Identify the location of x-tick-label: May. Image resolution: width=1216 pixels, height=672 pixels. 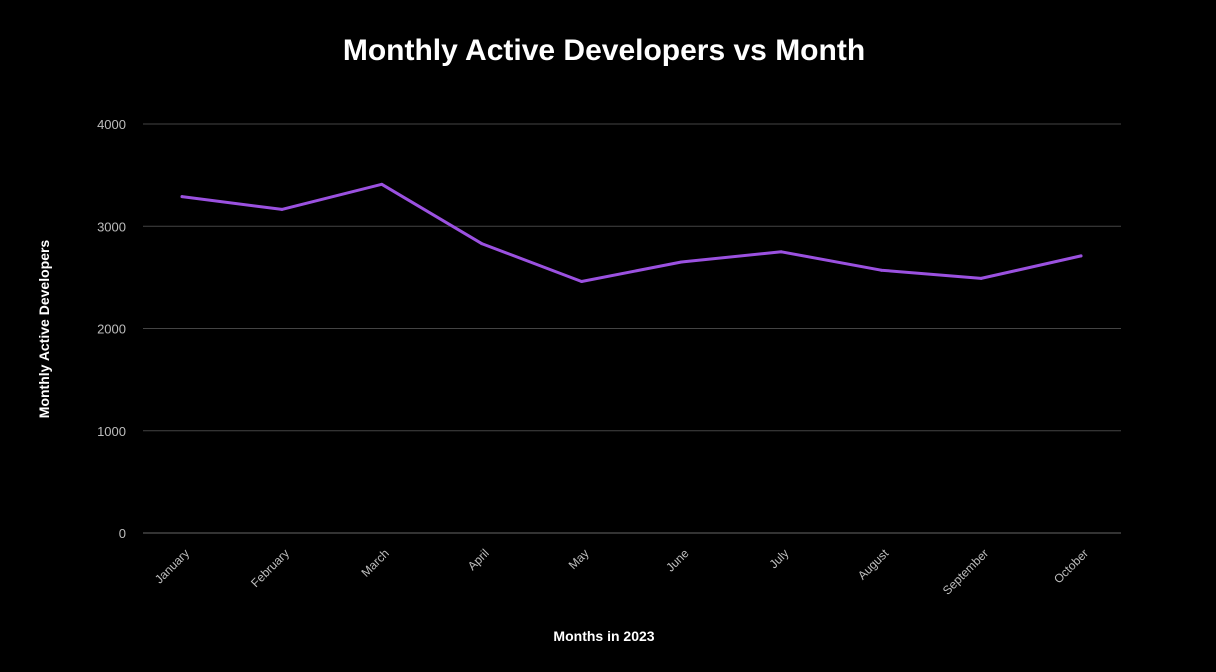
(579, 559).